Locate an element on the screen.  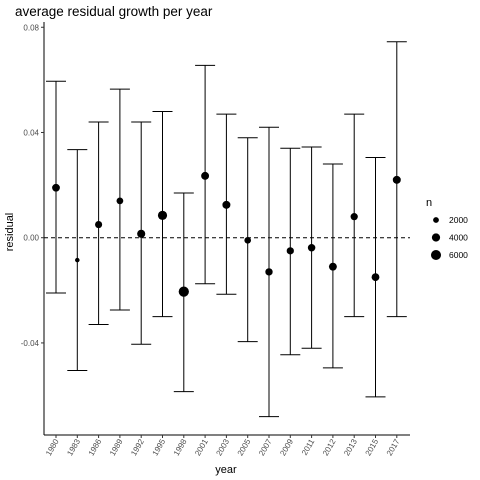
legend-title: n is located at coordinates (429, 203).